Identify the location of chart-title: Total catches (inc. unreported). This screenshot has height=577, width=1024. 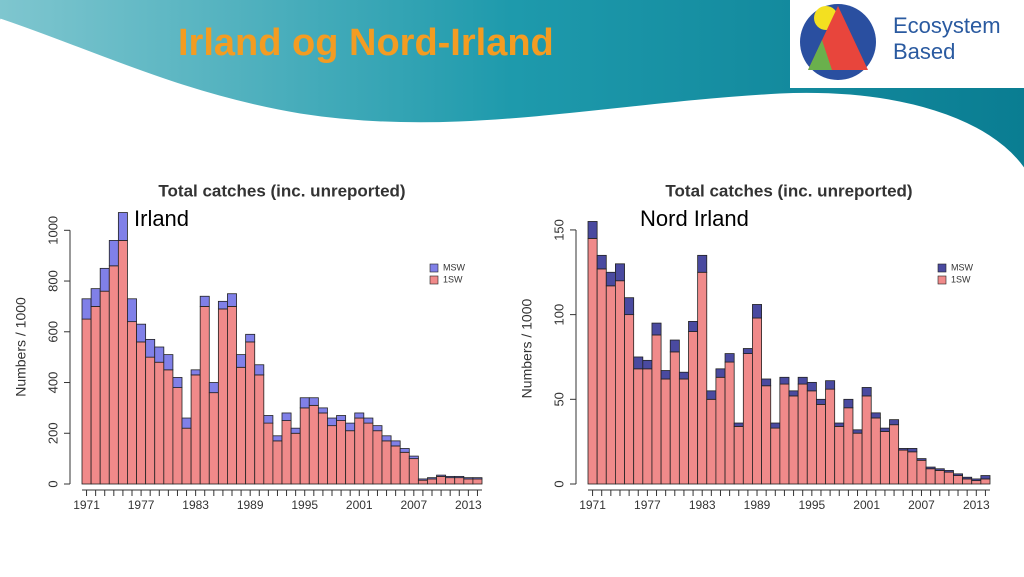
(788, 190).